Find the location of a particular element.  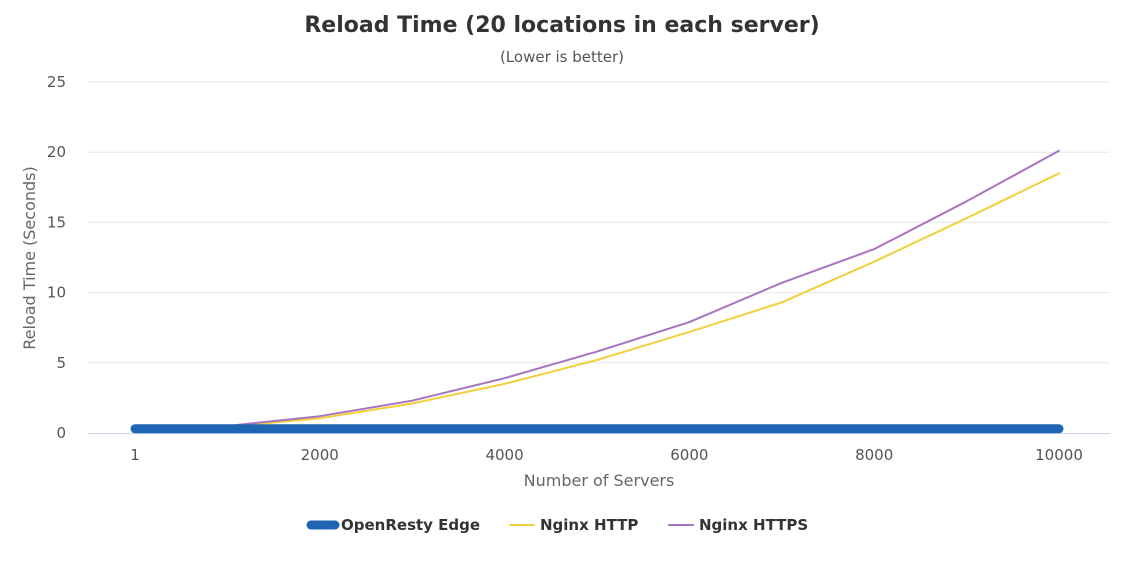

x-axis-label: Number of Servers is located at coordinates (599, 480).